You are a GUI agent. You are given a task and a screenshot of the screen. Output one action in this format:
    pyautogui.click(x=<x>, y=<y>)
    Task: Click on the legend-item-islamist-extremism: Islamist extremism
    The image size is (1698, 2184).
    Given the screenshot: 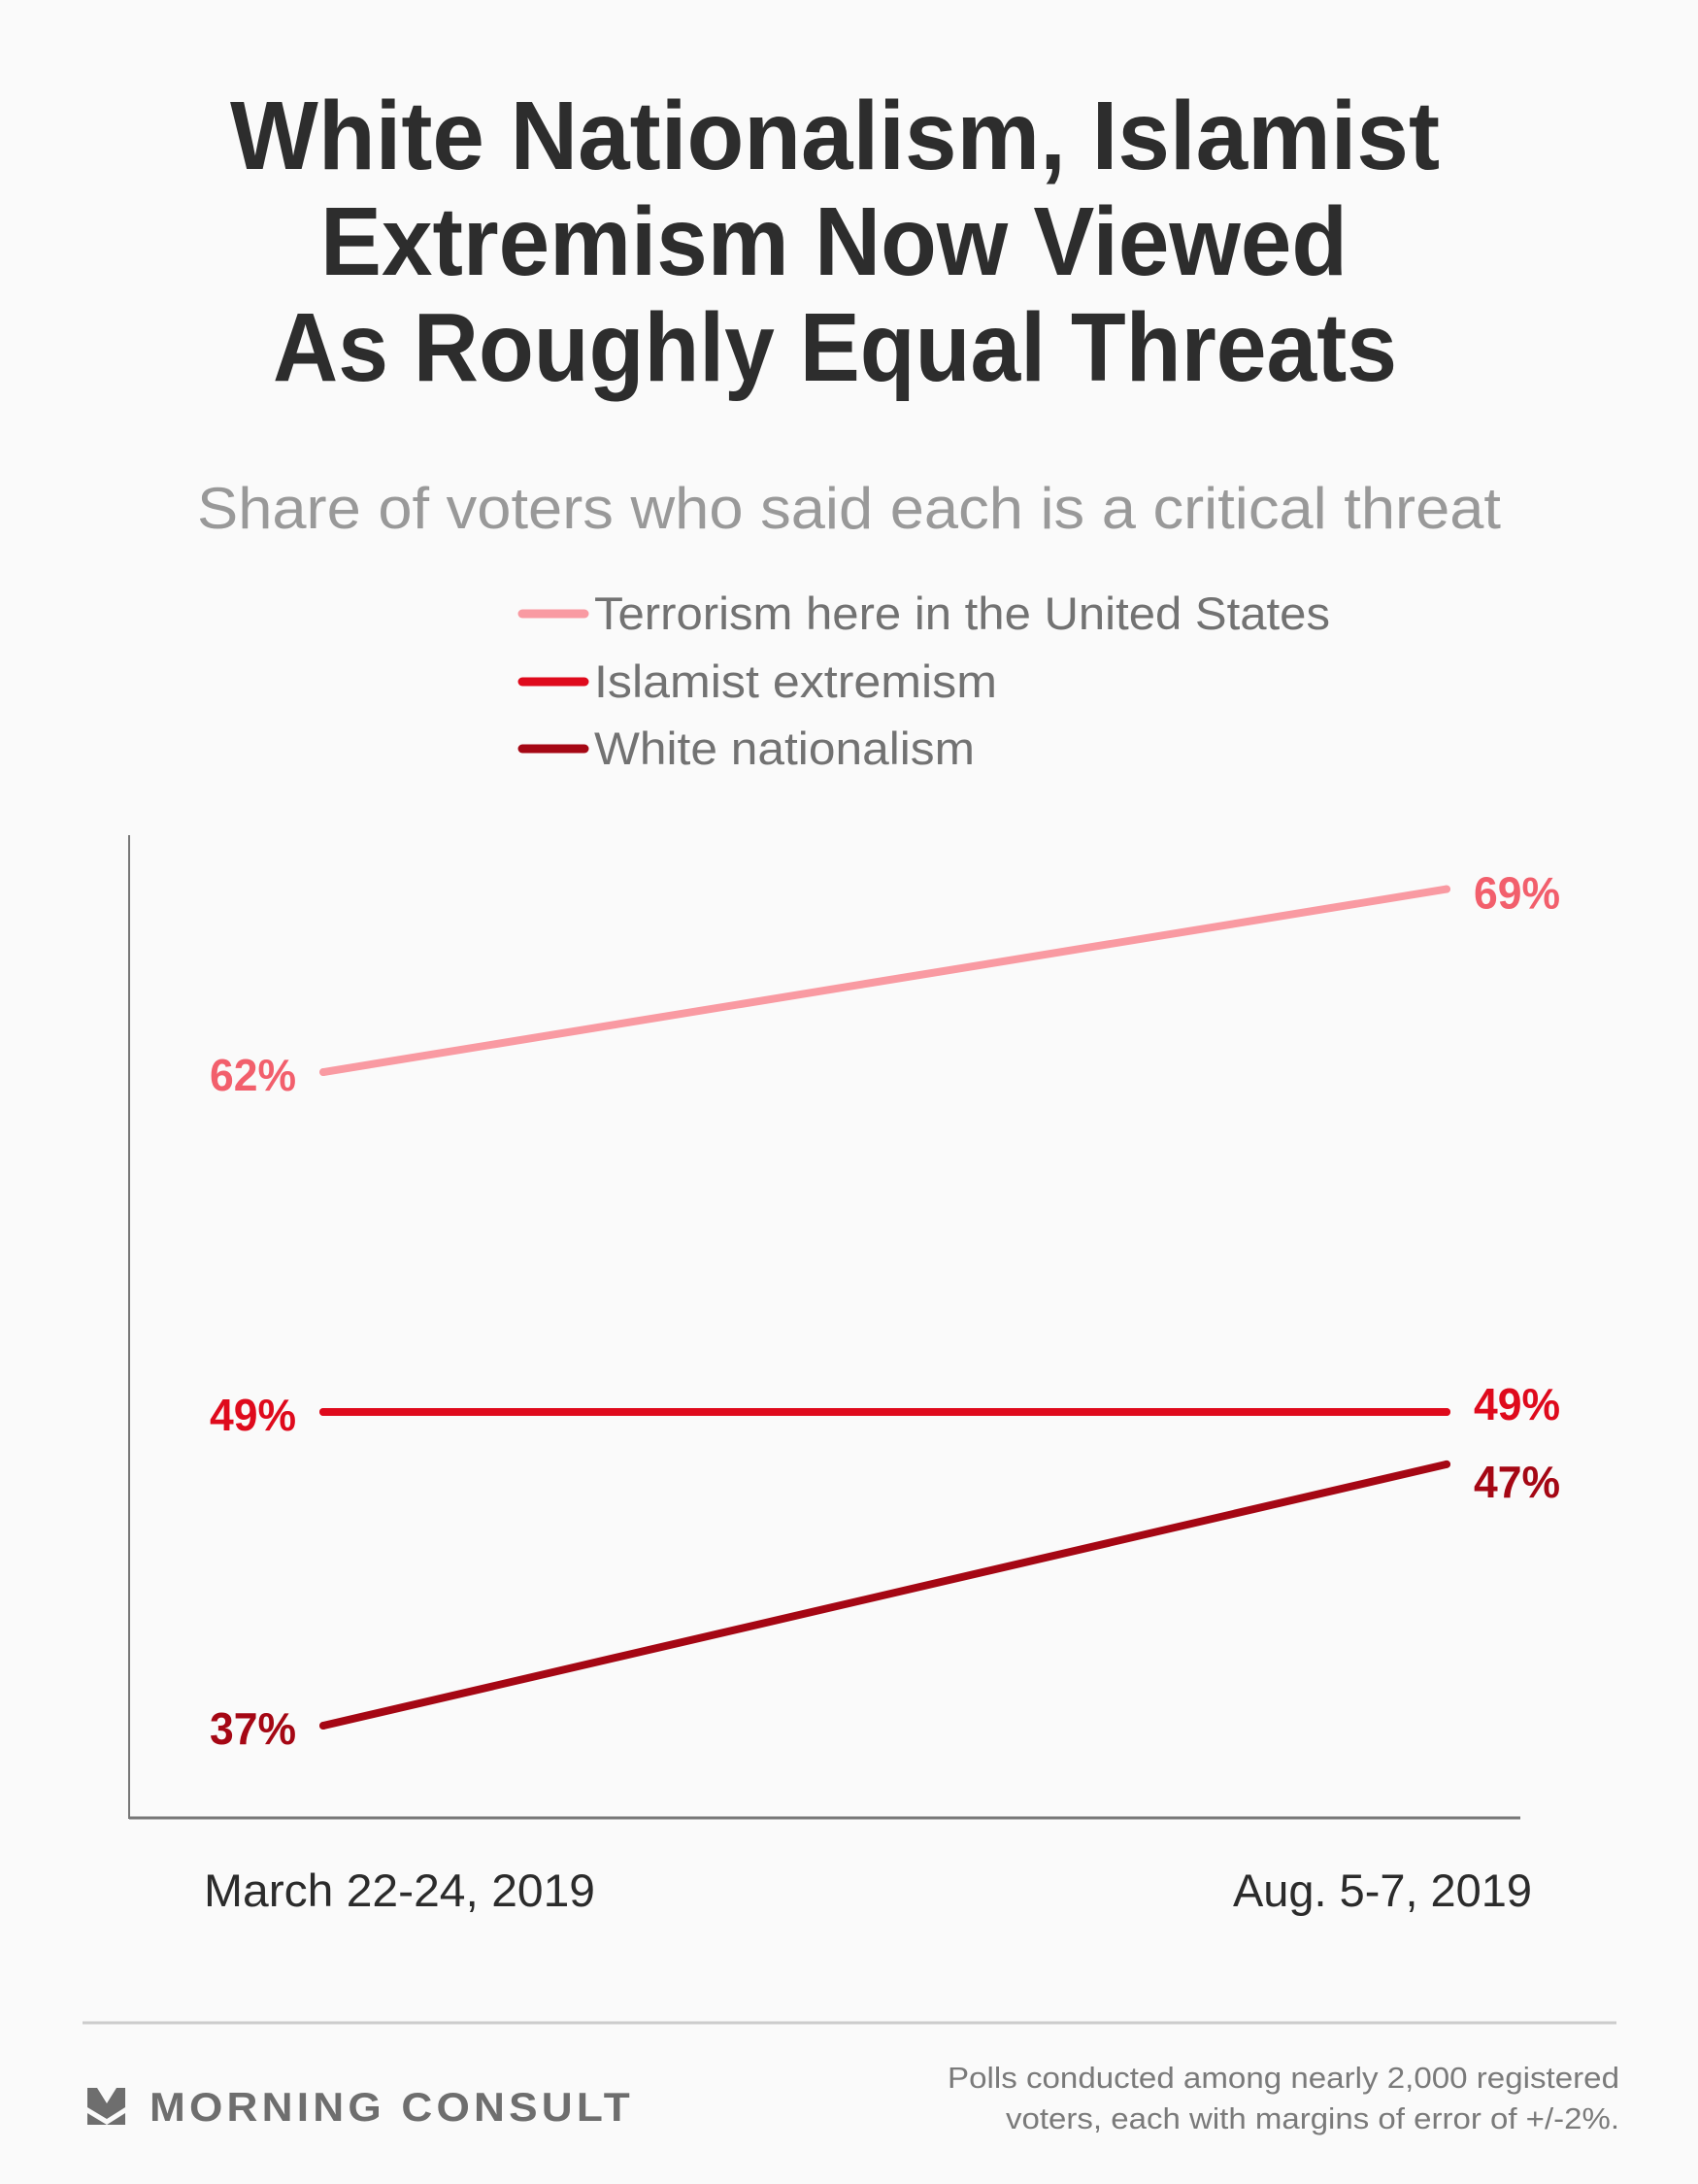 What is the action you would take?
    pyautogui.click(x=757, y=681)
    